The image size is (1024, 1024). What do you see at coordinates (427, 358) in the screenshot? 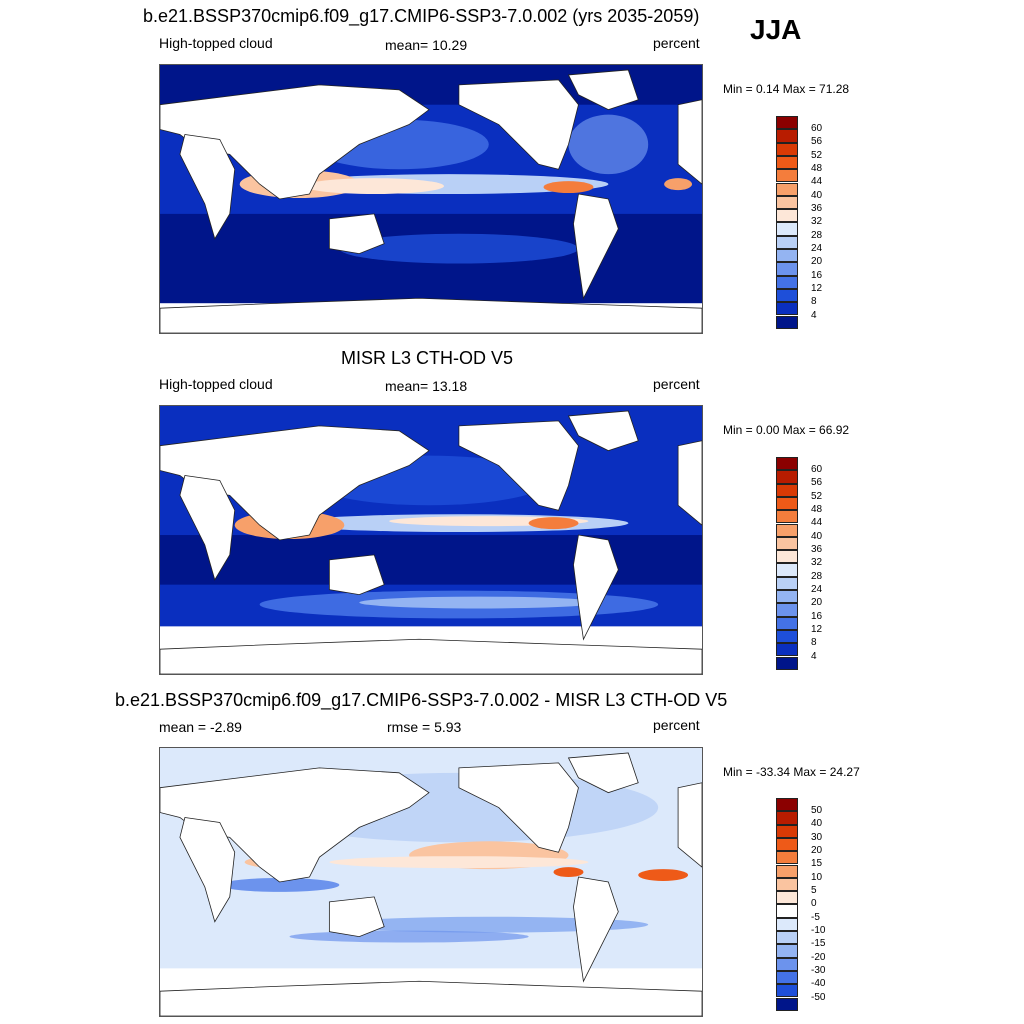
I see `panel2-title: MISR L3 CTH-OD V5` at bounding box center [427, 358].